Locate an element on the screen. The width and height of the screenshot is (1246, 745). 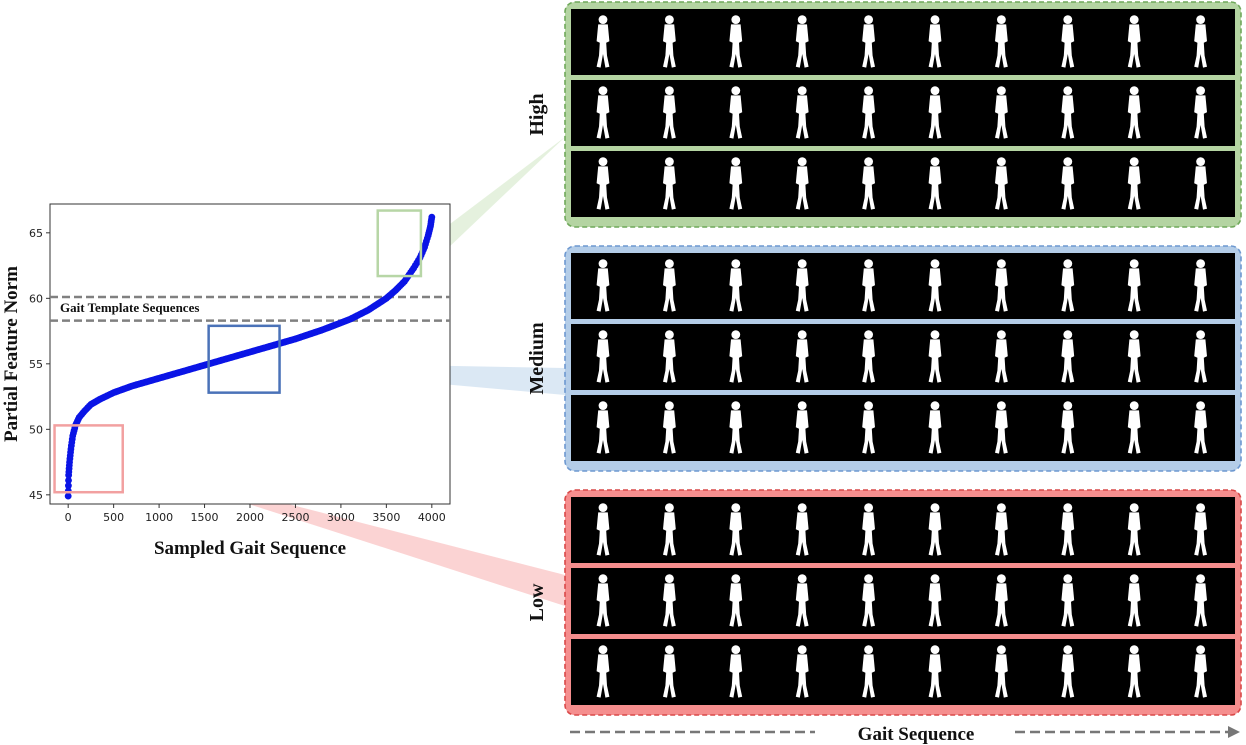
x-tick-label: 4000 is located at coordinates (432, 517).